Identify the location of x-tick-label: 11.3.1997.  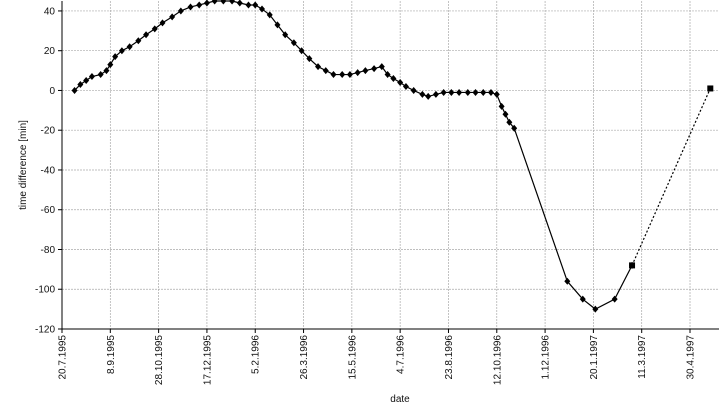
(642, 357).